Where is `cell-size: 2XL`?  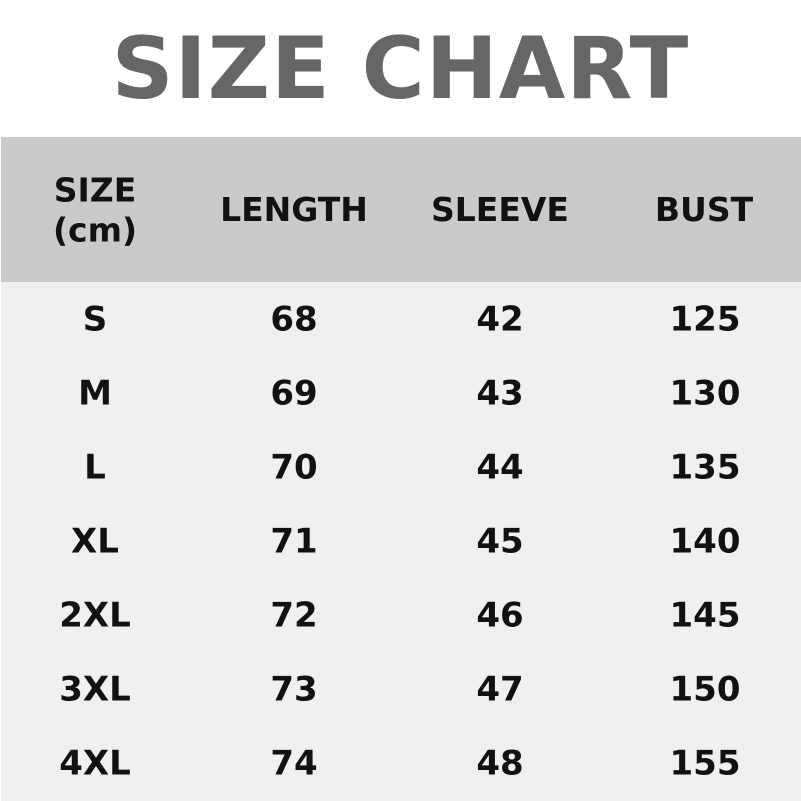 cell-size: 2XL is located at coordinates (95, 615).